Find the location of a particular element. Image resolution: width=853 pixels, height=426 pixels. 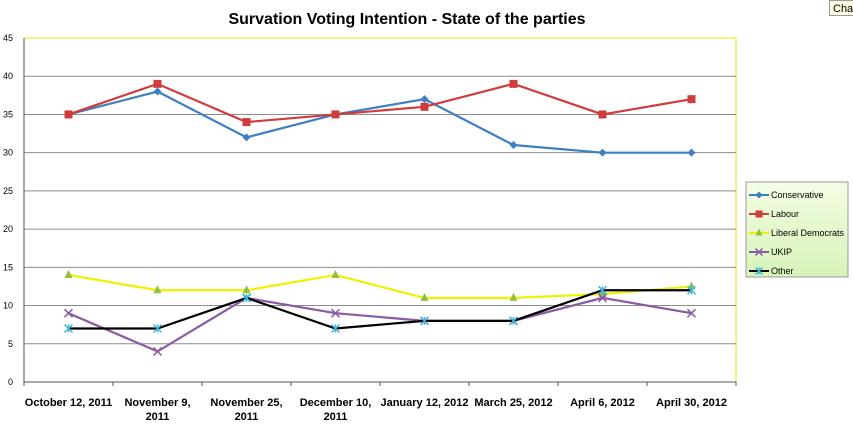

y-tick-label: 45 is located at coordinates (8, 38).